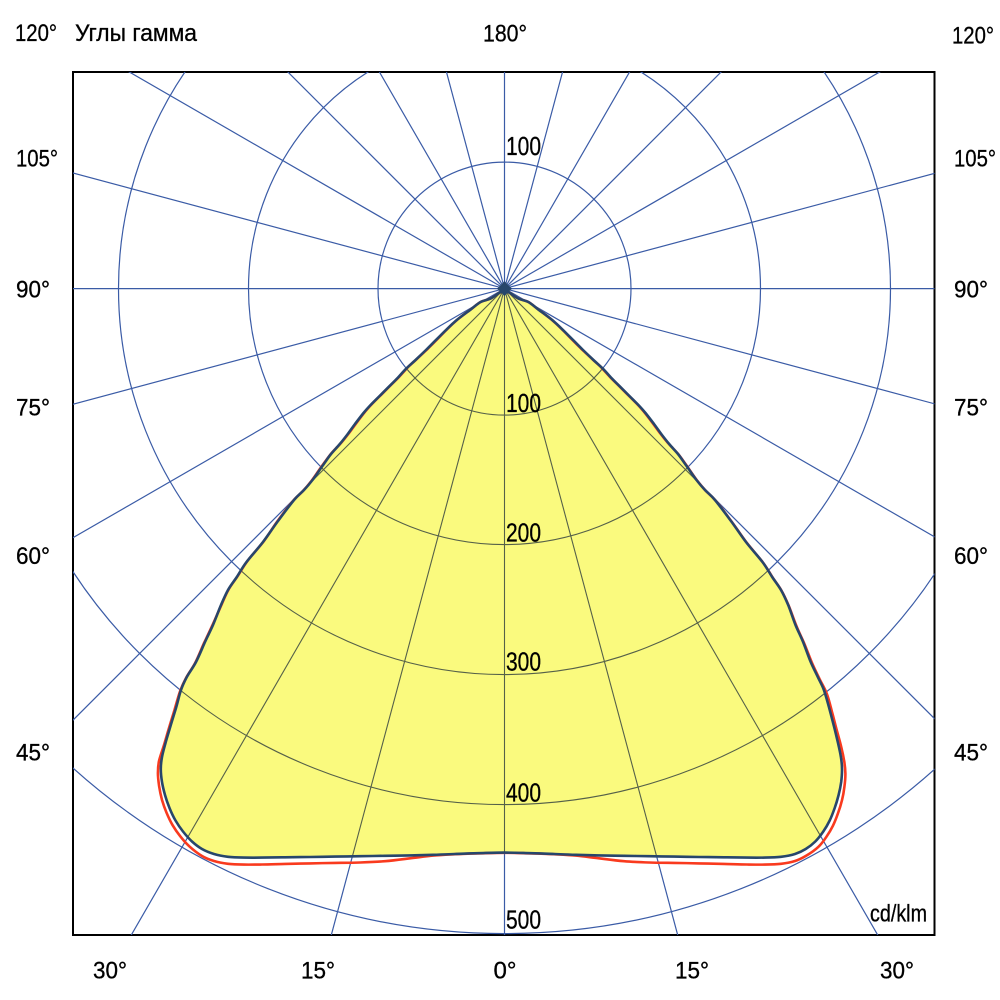  Describe the element at coordinates (523, 794) in the screenshot. I see `svg-text: 400` at that location.